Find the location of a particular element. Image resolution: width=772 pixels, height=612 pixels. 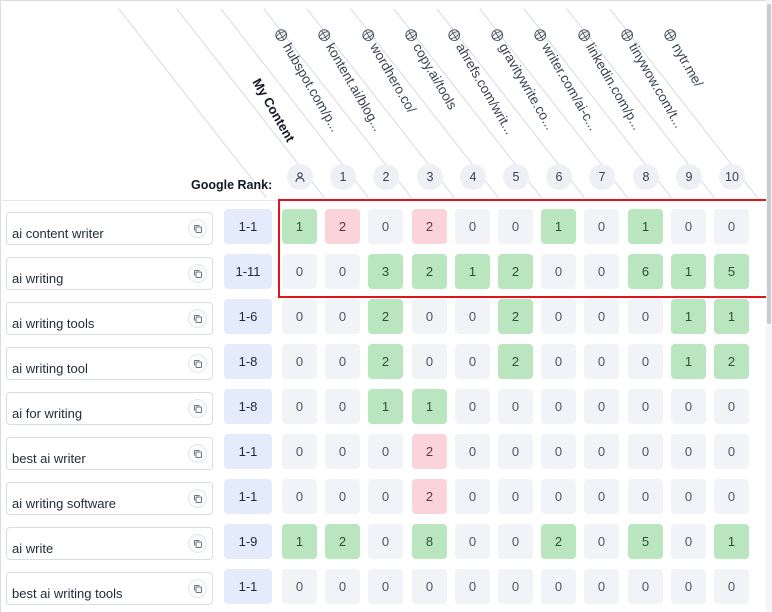

competitor-count-cell: 3 is located at coordinates (385, 271).